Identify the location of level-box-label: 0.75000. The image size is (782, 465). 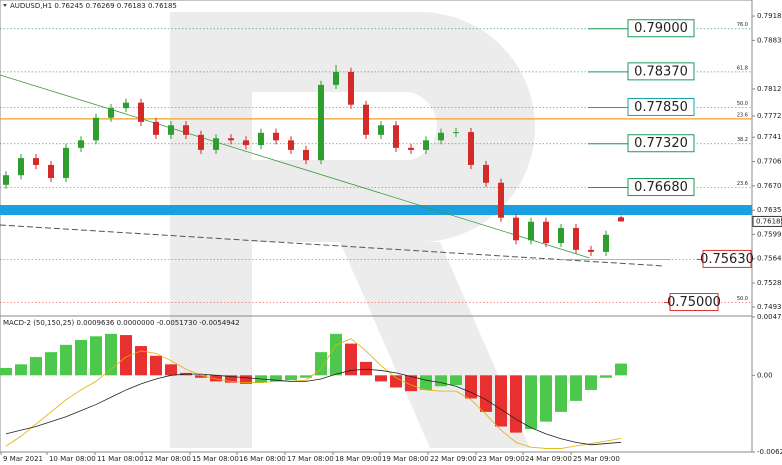
(694, 302).